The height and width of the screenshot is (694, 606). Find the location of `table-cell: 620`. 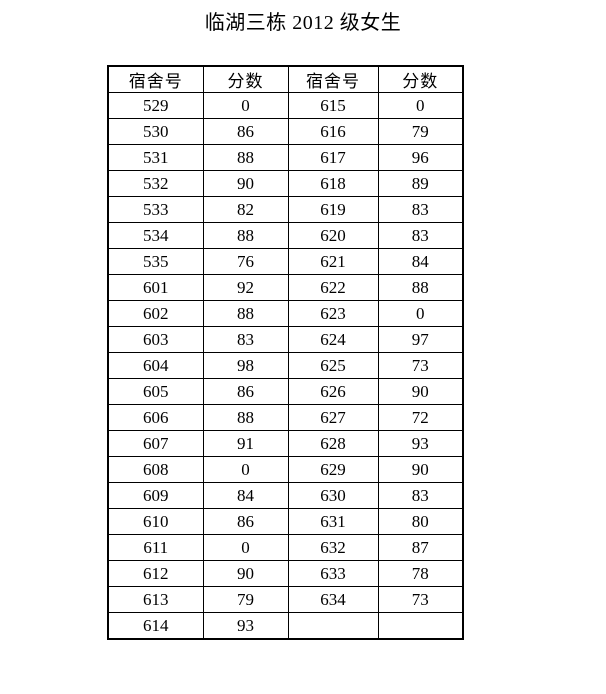

table-cell: 620 is located at coordinates (333, 235).